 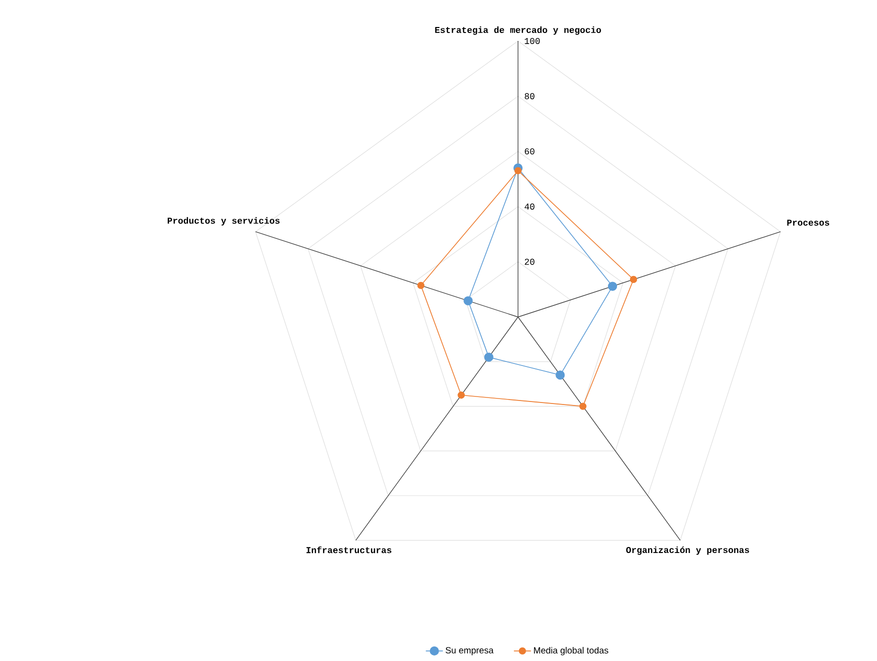 I want to click on y-tick-label: 60, so click(x=529, y=151).